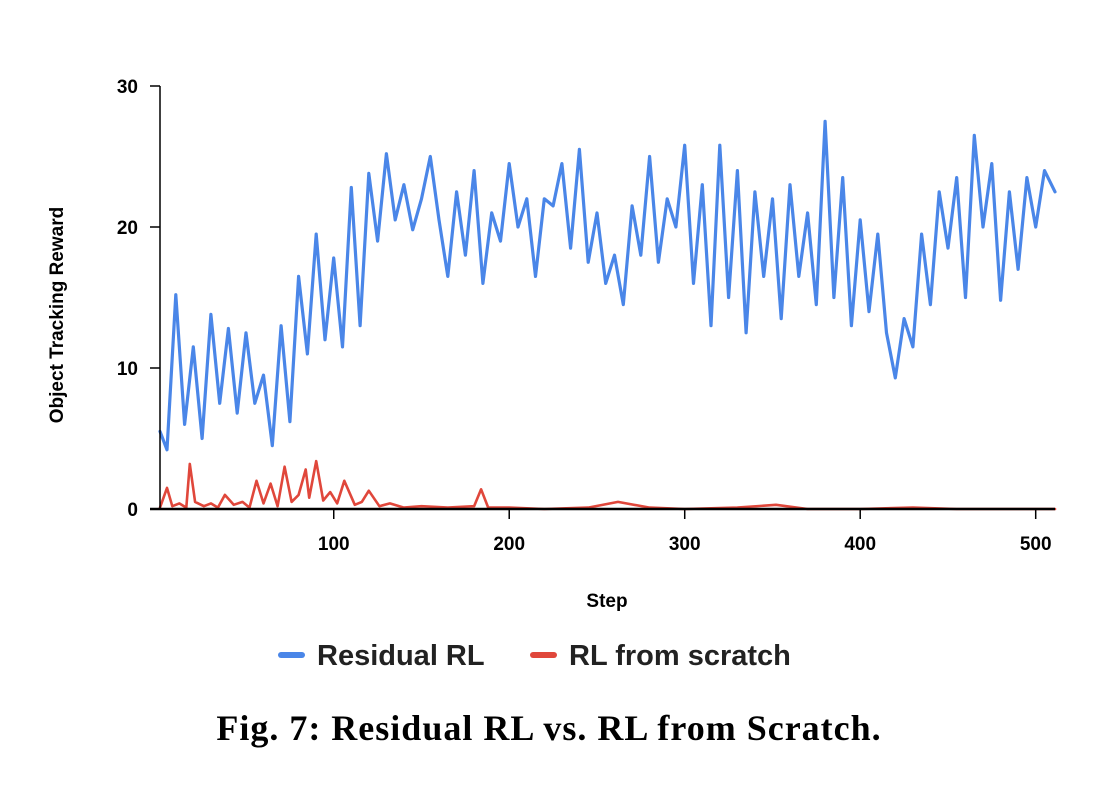 This screenshot has width=1110, height=786. I want to click on legend-label-residual-rl: Residual RL, so click(401, 656).